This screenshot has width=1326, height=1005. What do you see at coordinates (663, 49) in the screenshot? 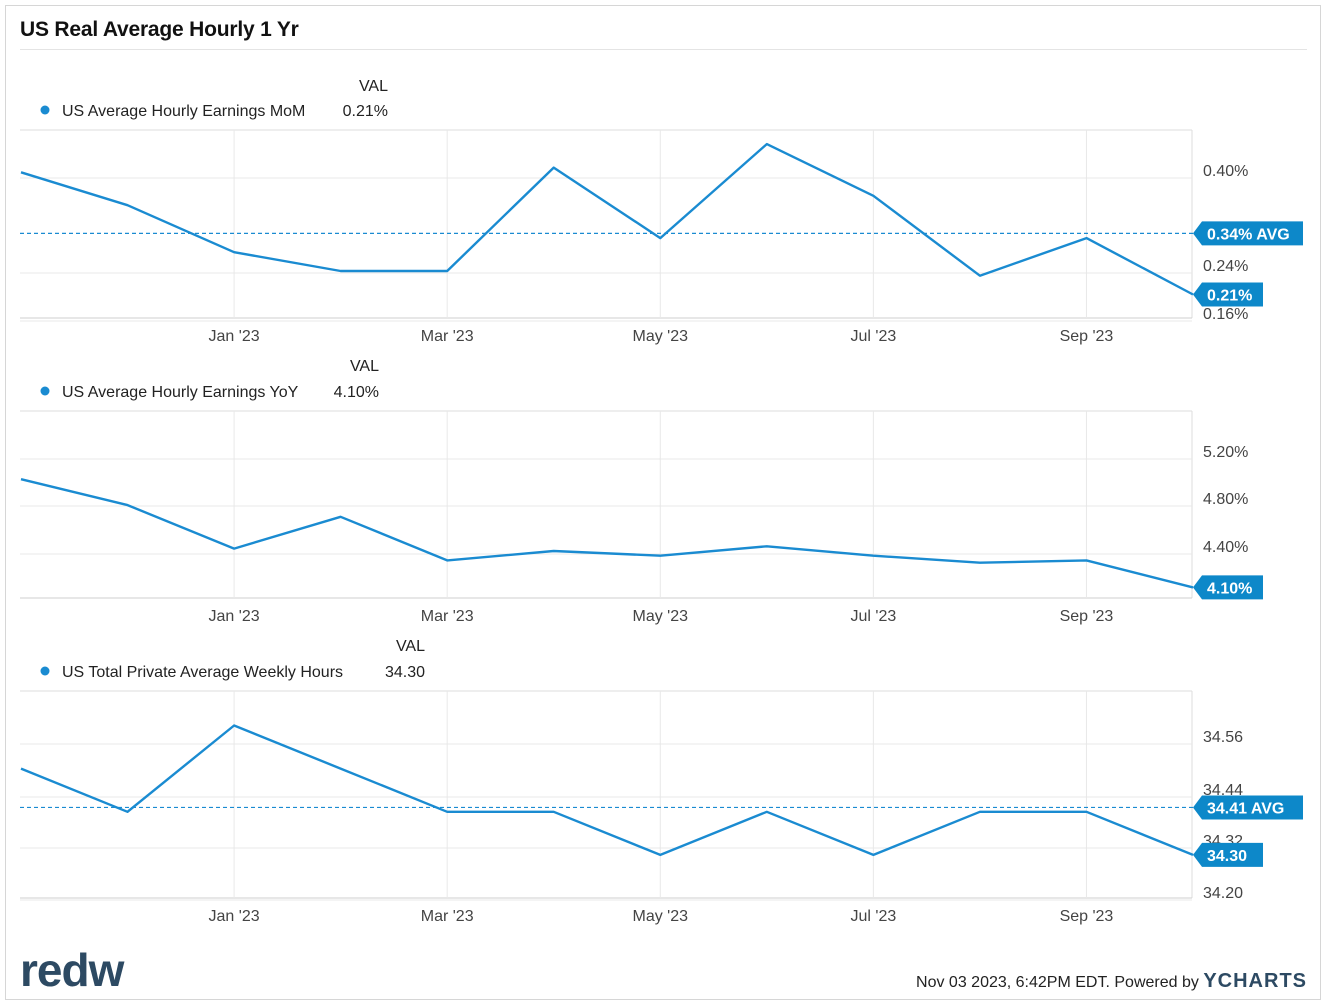
I see `title-divider` at bounding box center [663, 49].